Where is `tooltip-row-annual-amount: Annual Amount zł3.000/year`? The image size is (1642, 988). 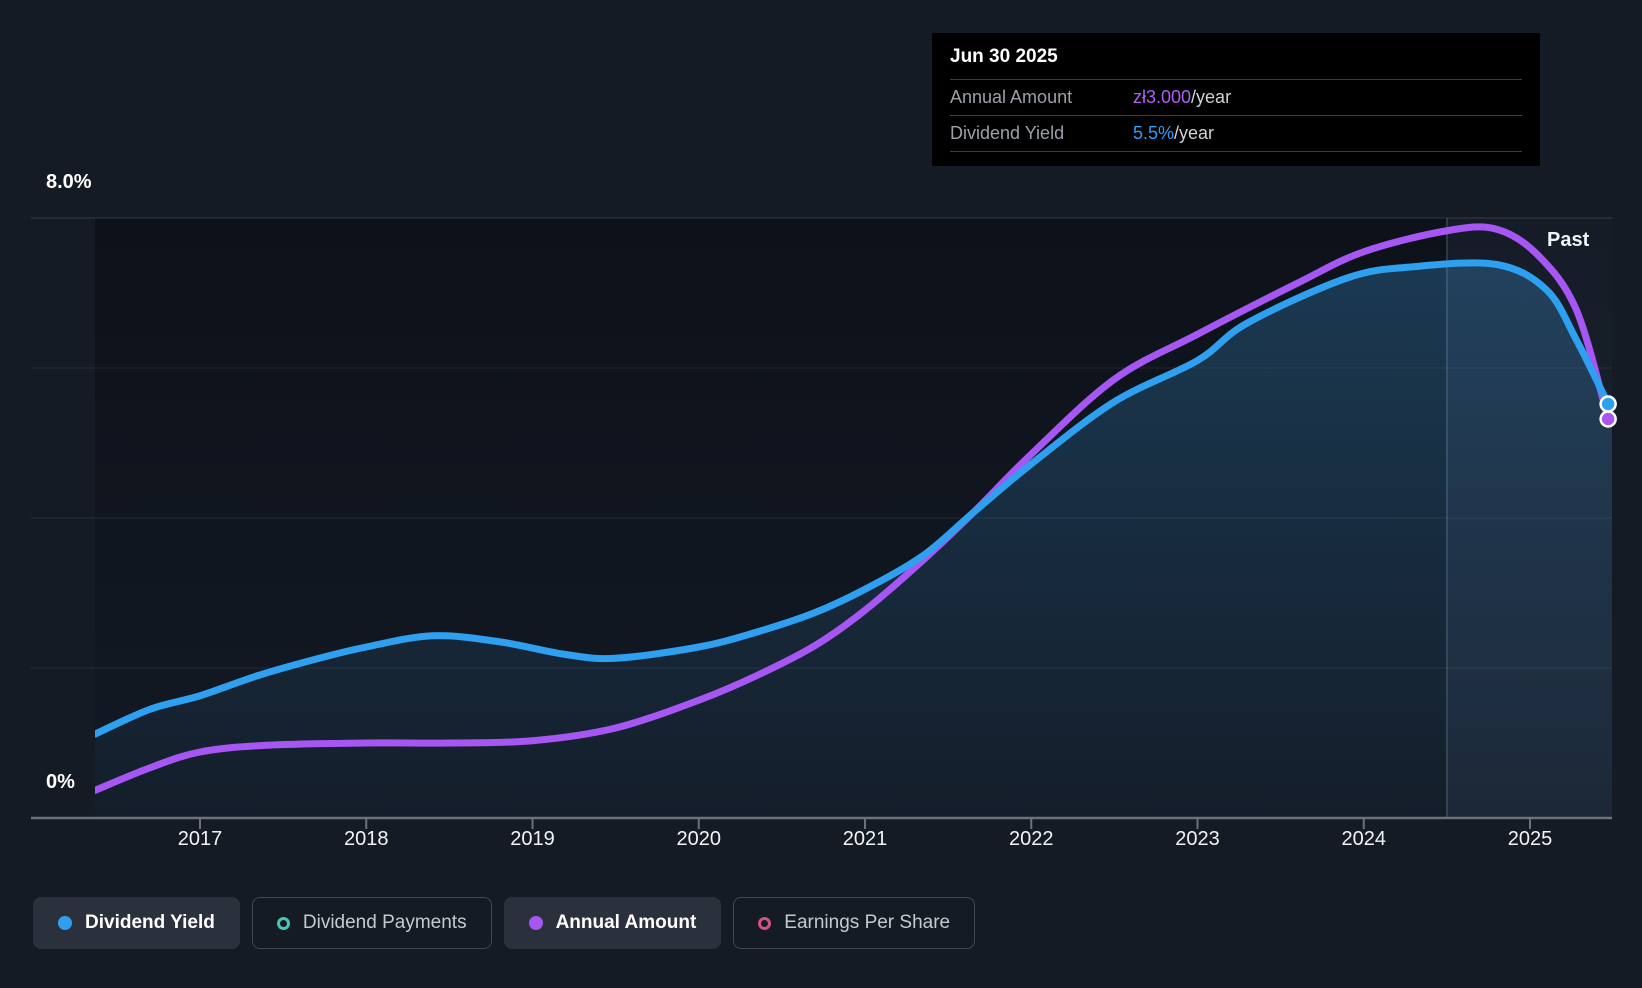
tooltip-row-annual-amount: Annual Amount zł3.000/year is located at coordinates (1236, 98).